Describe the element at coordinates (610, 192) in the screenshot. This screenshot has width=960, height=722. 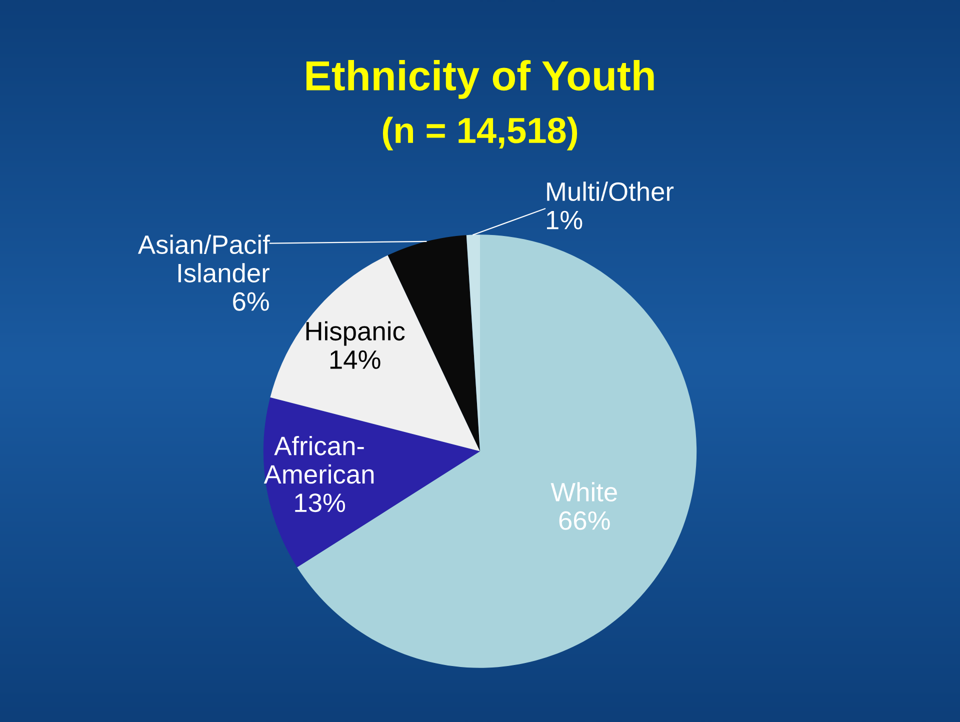
I see `slice-label: Multi/Other` at that location.